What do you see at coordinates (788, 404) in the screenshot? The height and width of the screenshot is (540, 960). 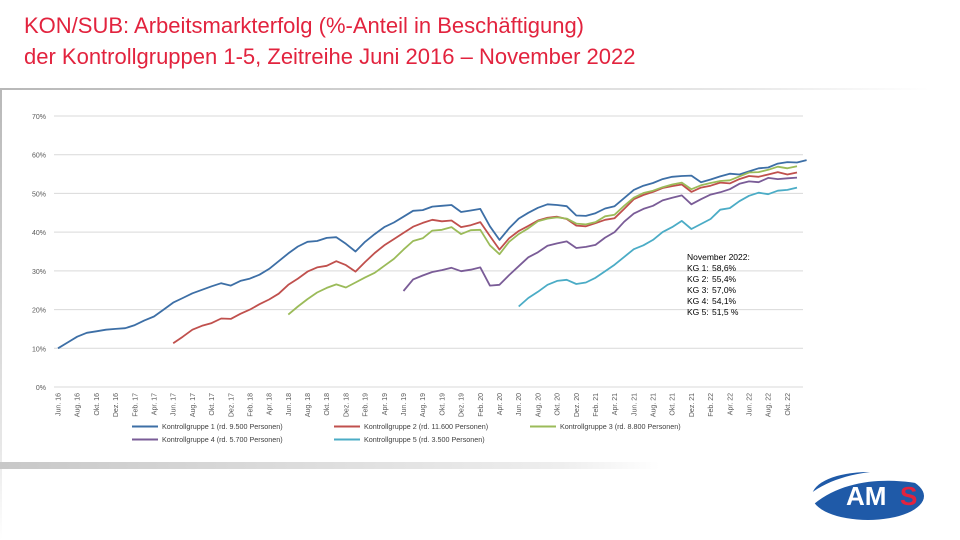 I see `x-tick-label: Okt. 22` at bounding box center [788, 404].